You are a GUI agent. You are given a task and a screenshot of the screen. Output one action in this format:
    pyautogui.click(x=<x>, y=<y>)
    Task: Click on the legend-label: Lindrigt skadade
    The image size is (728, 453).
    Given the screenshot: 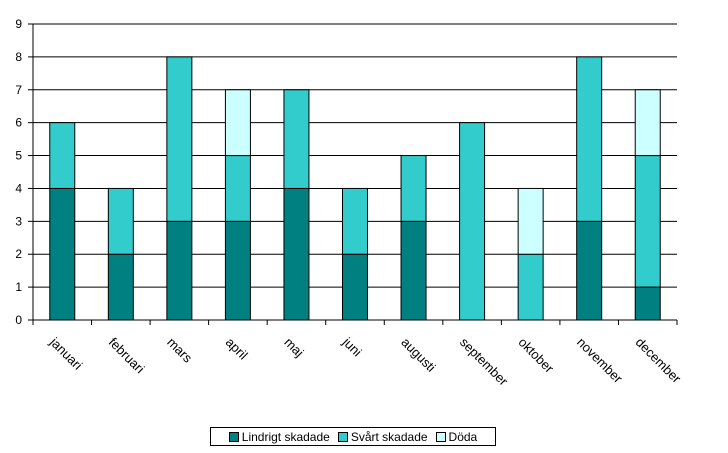 What is the action you would take?
    pyautogui.click(x=285, y=436)
    